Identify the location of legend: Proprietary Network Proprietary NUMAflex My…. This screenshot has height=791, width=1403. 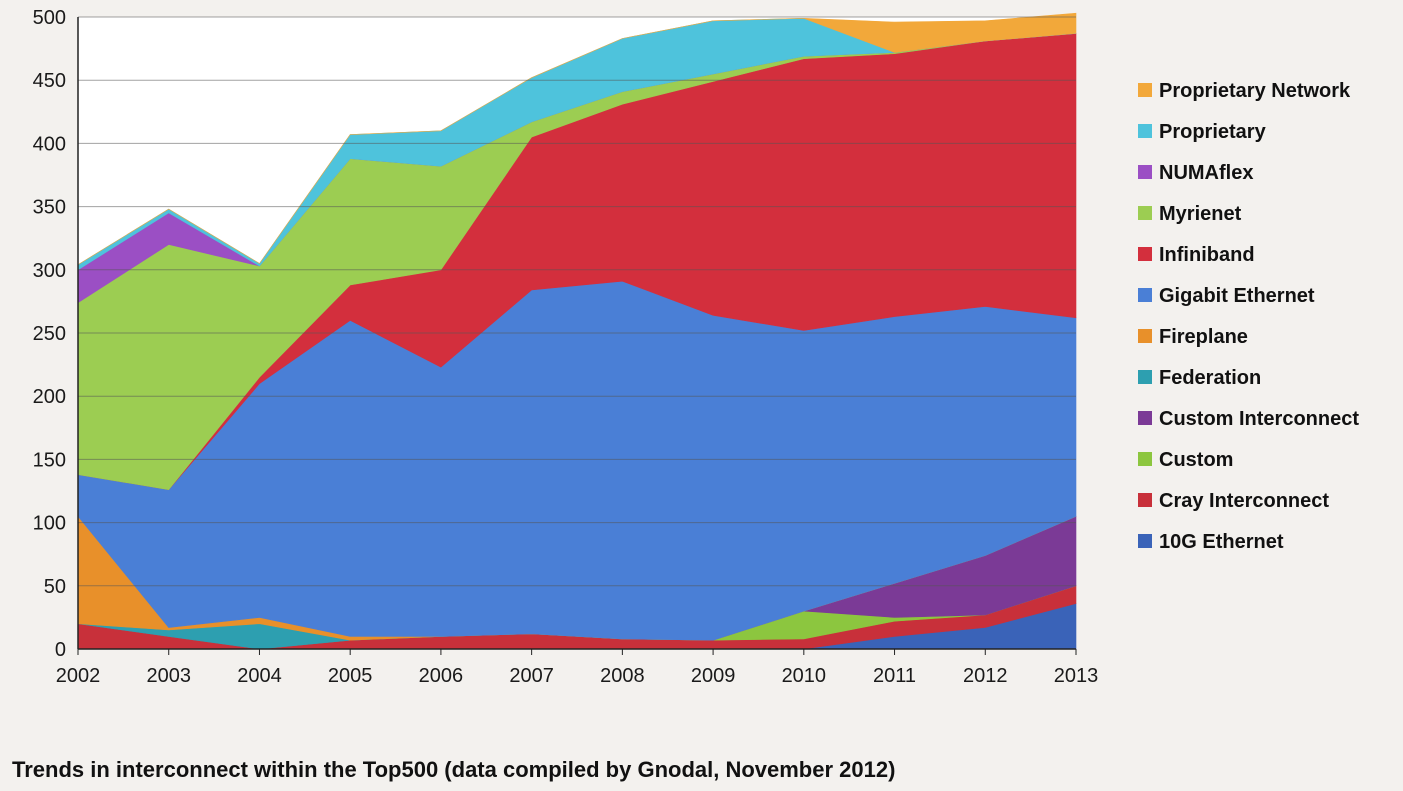
(1248, 316).